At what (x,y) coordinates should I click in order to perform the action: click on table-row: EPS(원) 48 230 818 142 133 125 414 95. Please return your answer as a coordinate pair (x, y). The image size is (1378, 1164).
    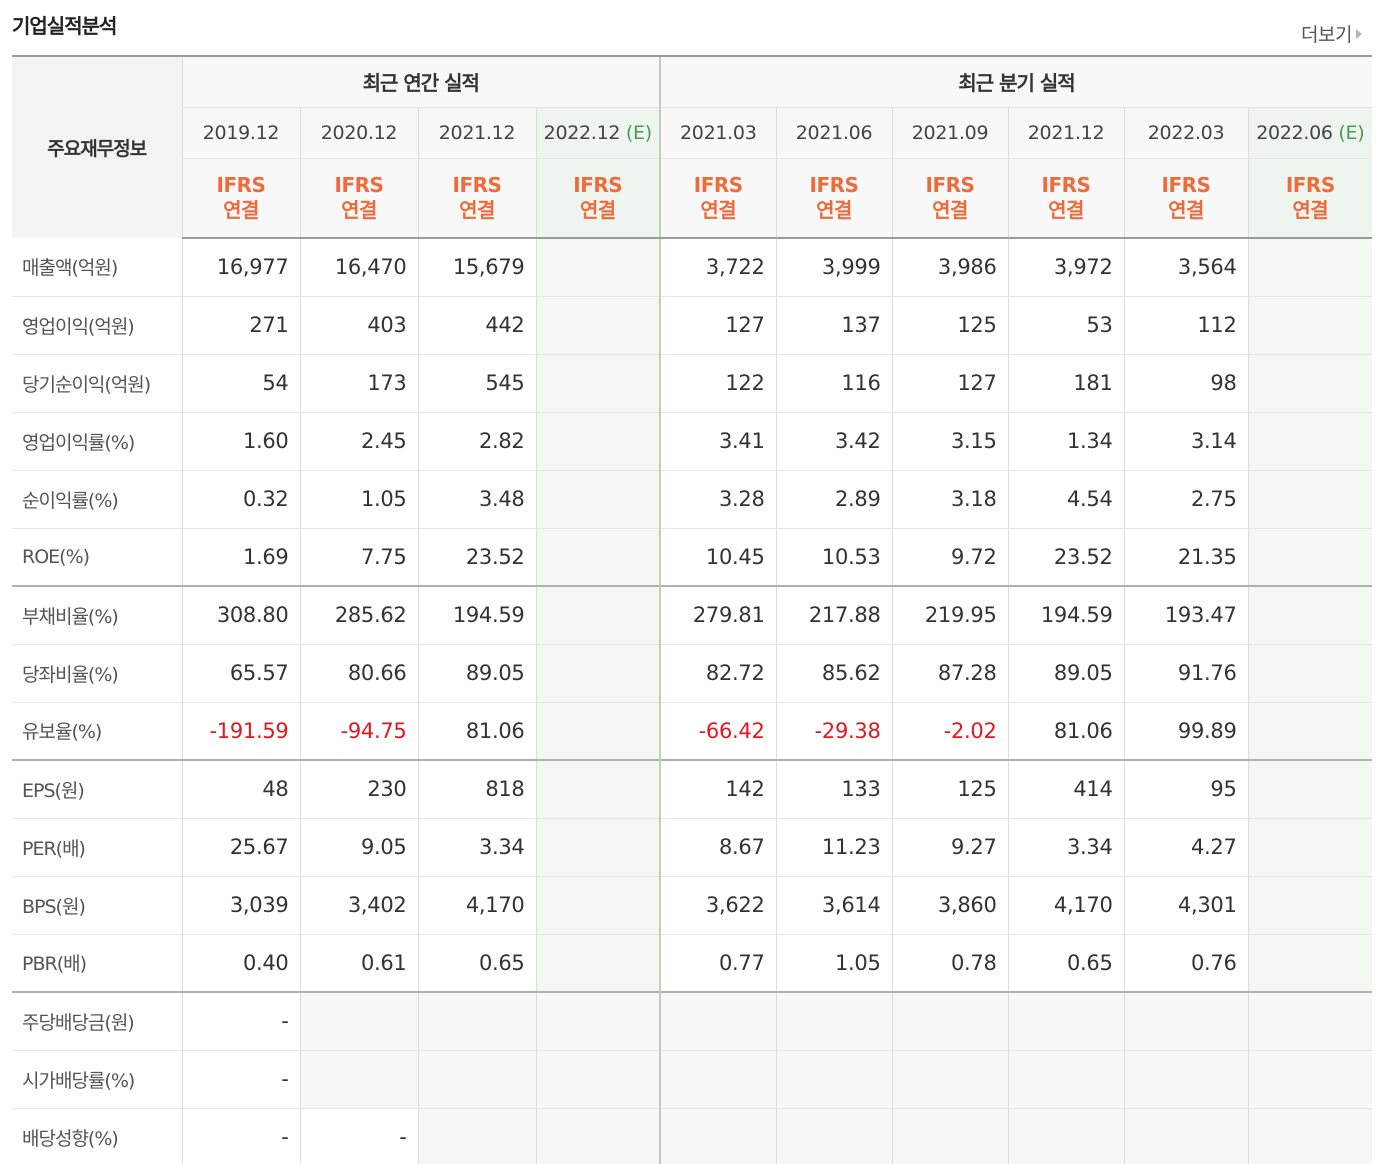
    Looking at the image, I should click on (692, 789).